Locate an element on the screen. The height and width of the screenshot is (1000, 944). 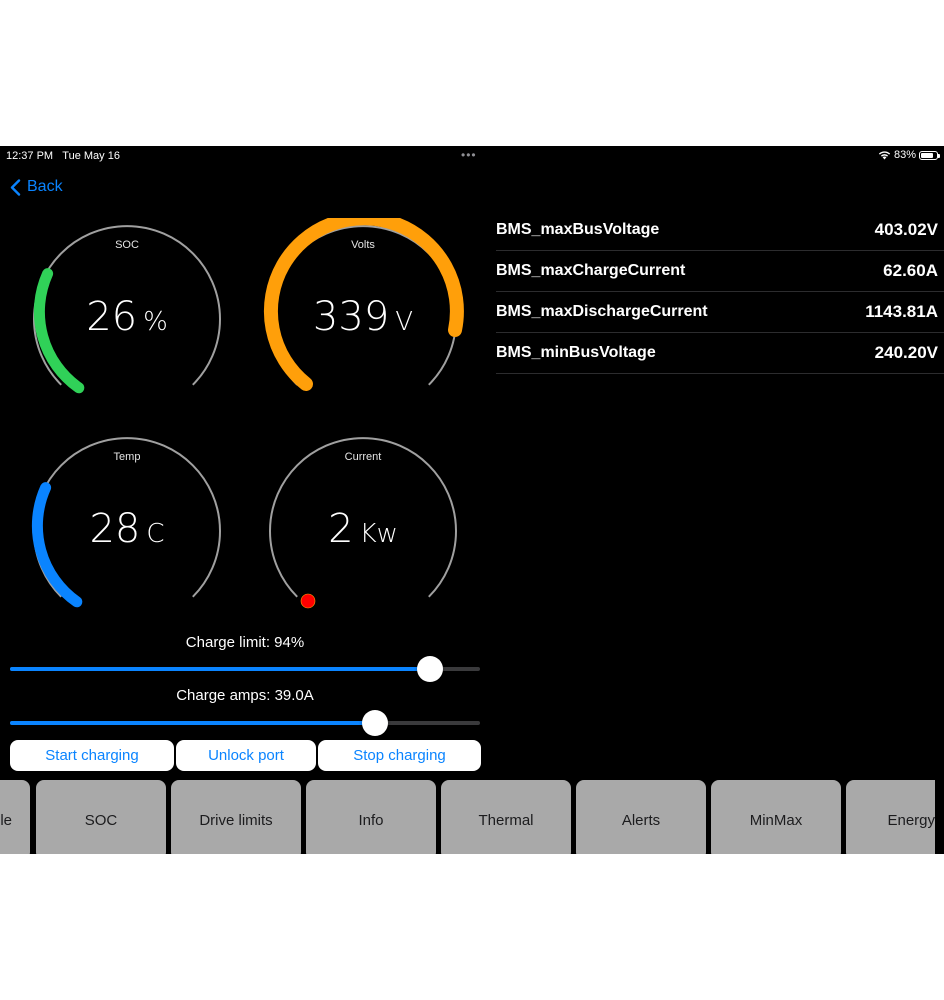
row-name: BMS_minBusVoltage is located at coordinates (576, 352).